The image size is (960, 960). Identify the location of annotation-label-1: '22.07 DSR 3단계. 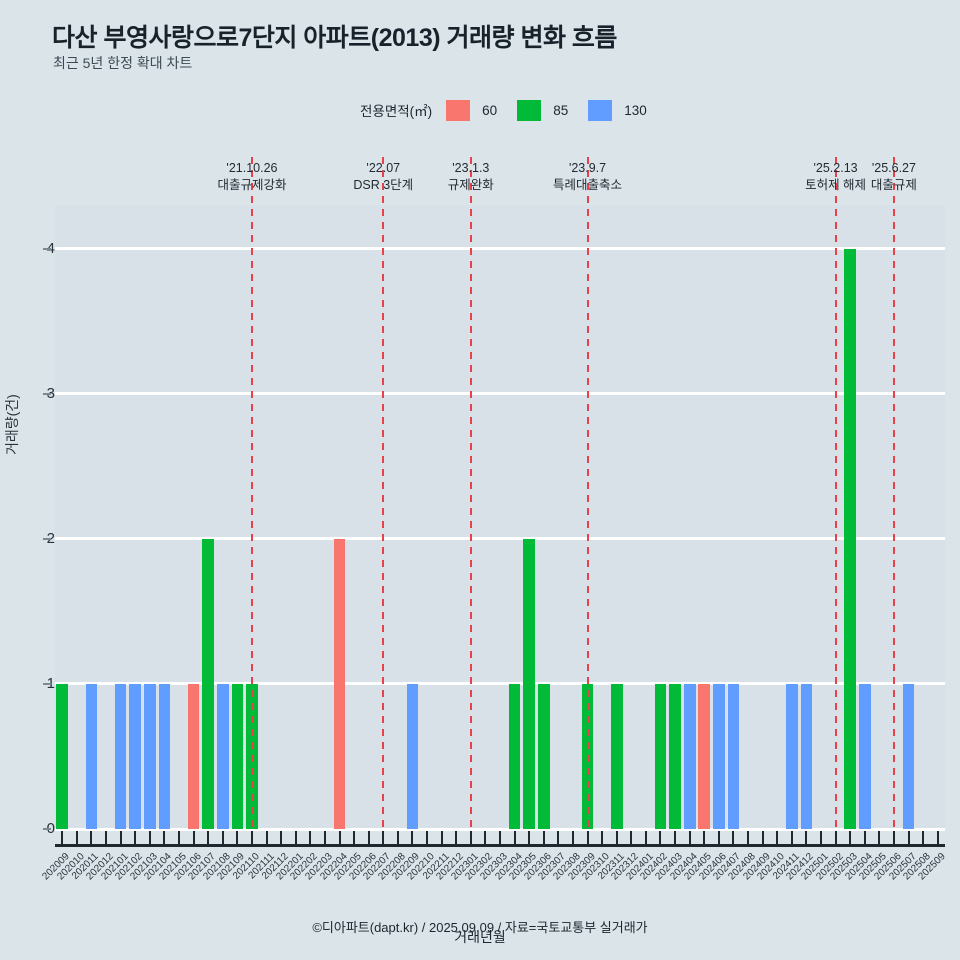
(383, 177).